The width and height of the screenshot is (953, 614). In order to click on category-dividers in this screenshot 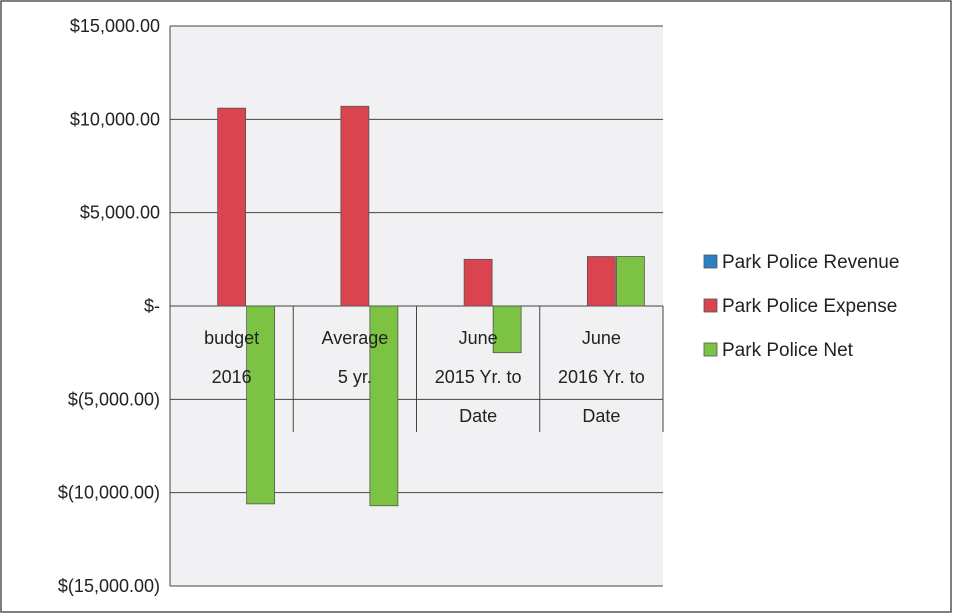, I will do `click(478, 369)`.